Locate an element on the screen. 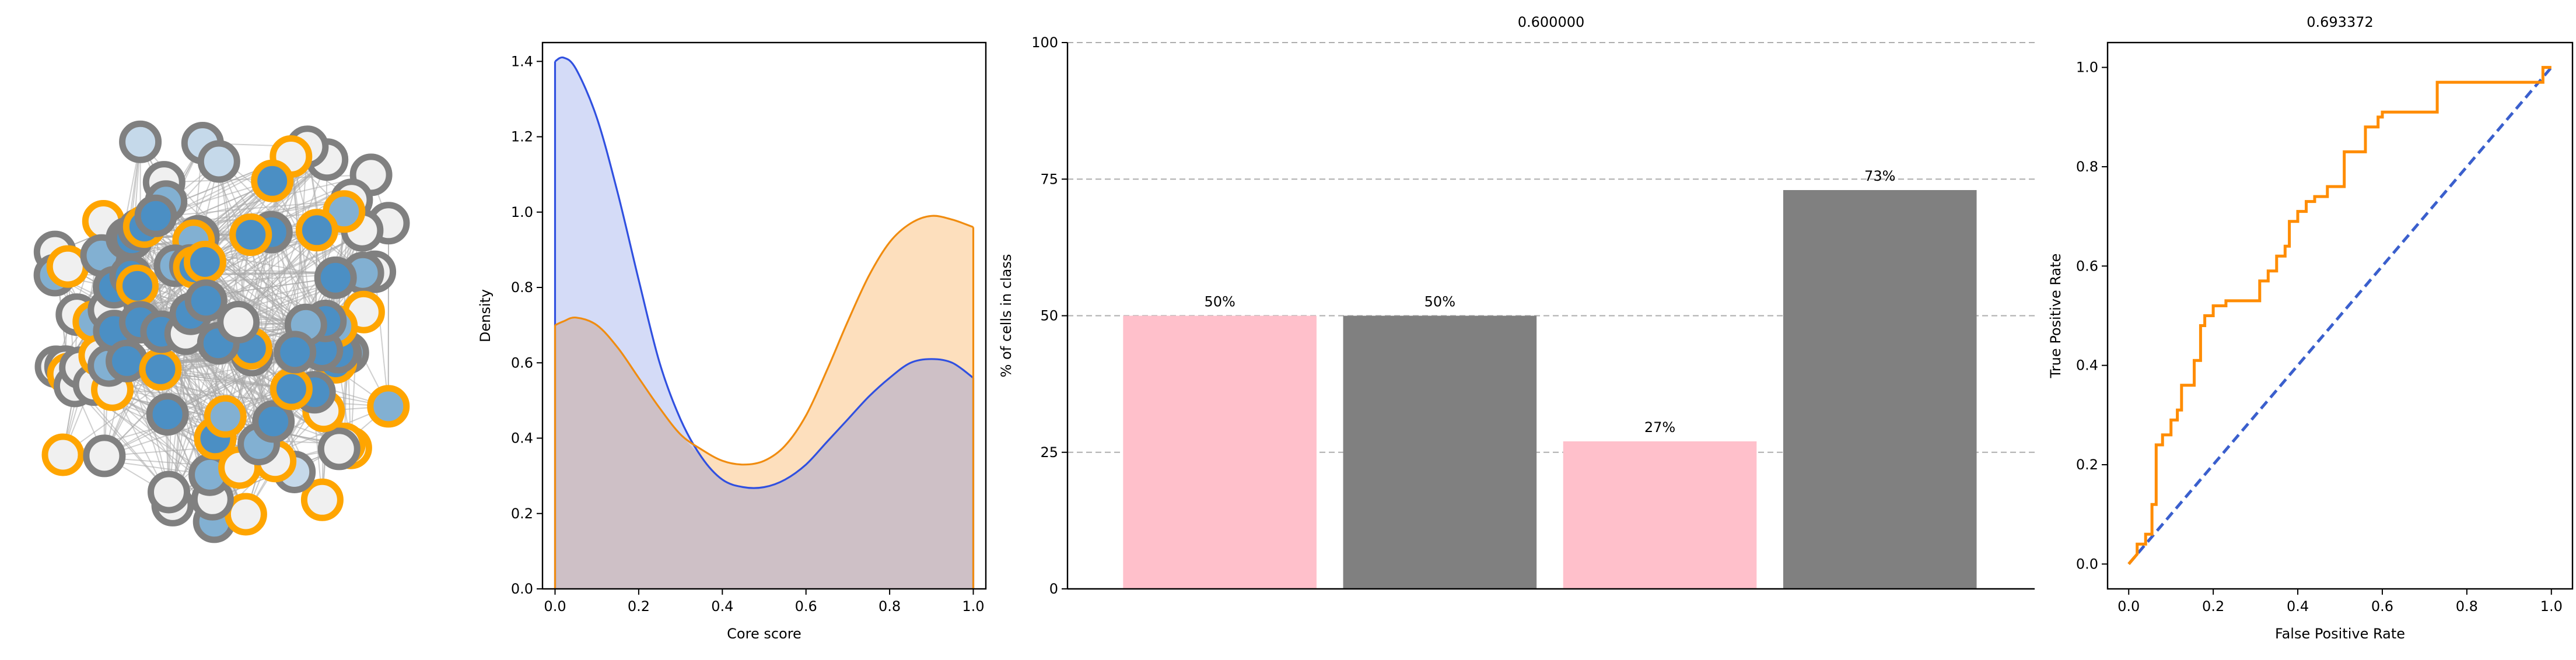 The height and width of the screenshot is (660, 2576). roc-y-tick-label: 0.0 is located at coordinates (2087, 564).